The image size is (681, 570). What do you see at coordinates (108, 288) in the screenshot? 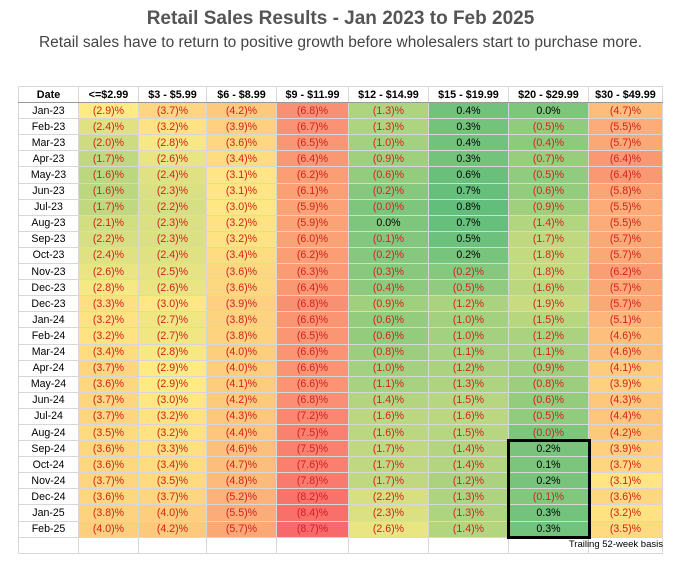
I see `value-cell: (2.8)%` at bounding box center [108, 288].